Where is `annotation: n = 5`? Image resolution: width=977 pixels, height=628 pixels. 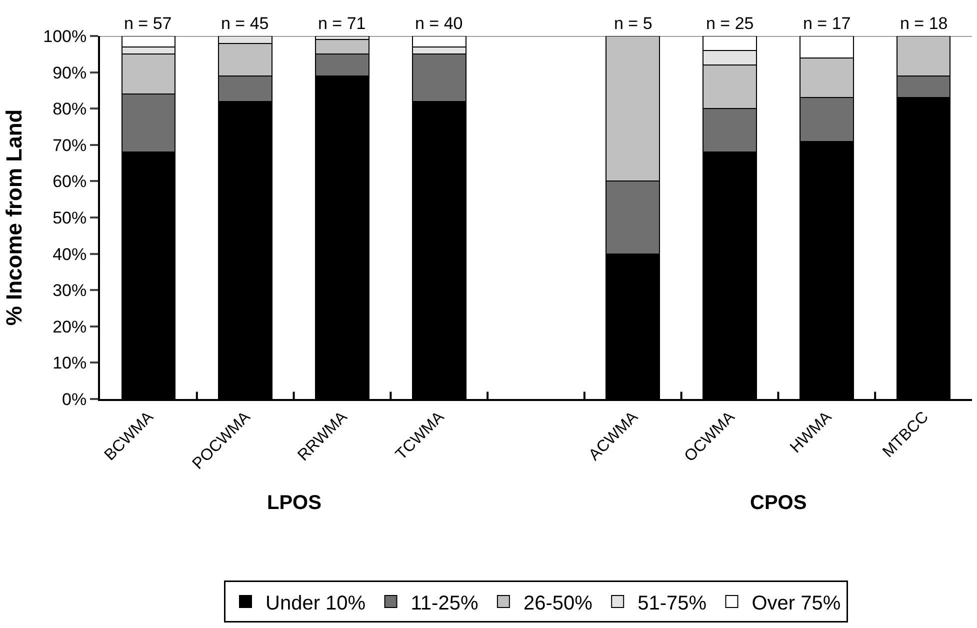
annotation: n = 5 is located at coordinates (633, 23).